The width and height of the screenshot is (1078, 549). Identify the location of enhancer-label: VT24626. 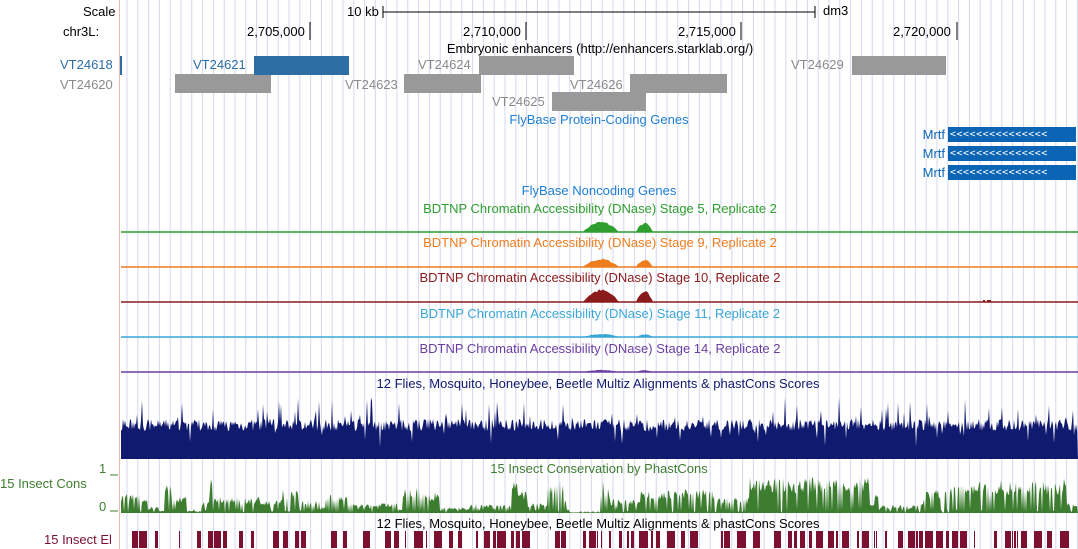
(596, 84).